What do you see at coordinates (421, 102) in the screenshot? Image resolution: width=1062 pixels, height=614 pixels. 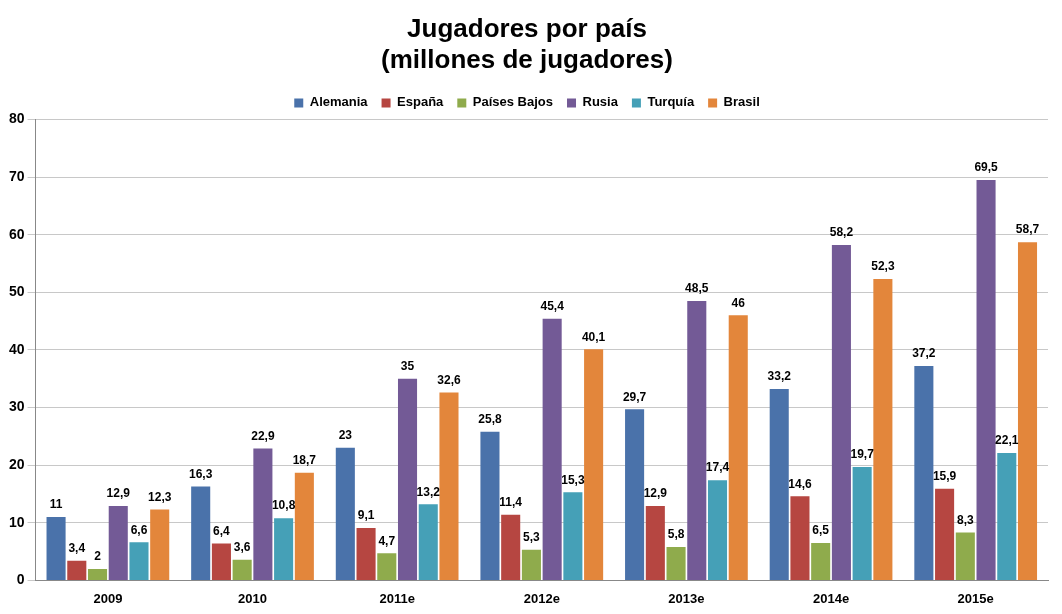 I see `legend-label: España` at bounding box center [421, 102].